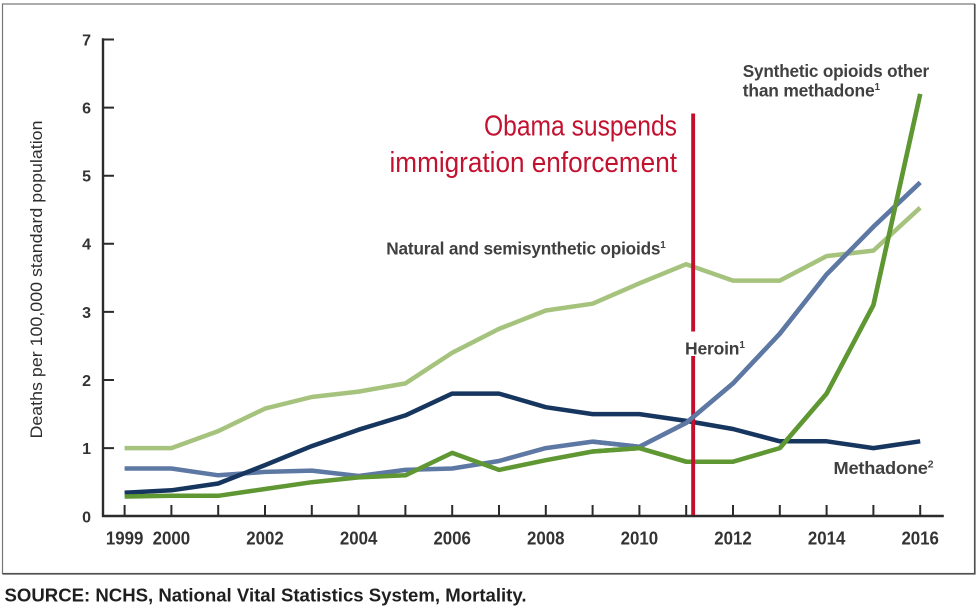 The width and height of the screenshot is (980, 612). I want to click on svg-text: 4, so click(86, 245).